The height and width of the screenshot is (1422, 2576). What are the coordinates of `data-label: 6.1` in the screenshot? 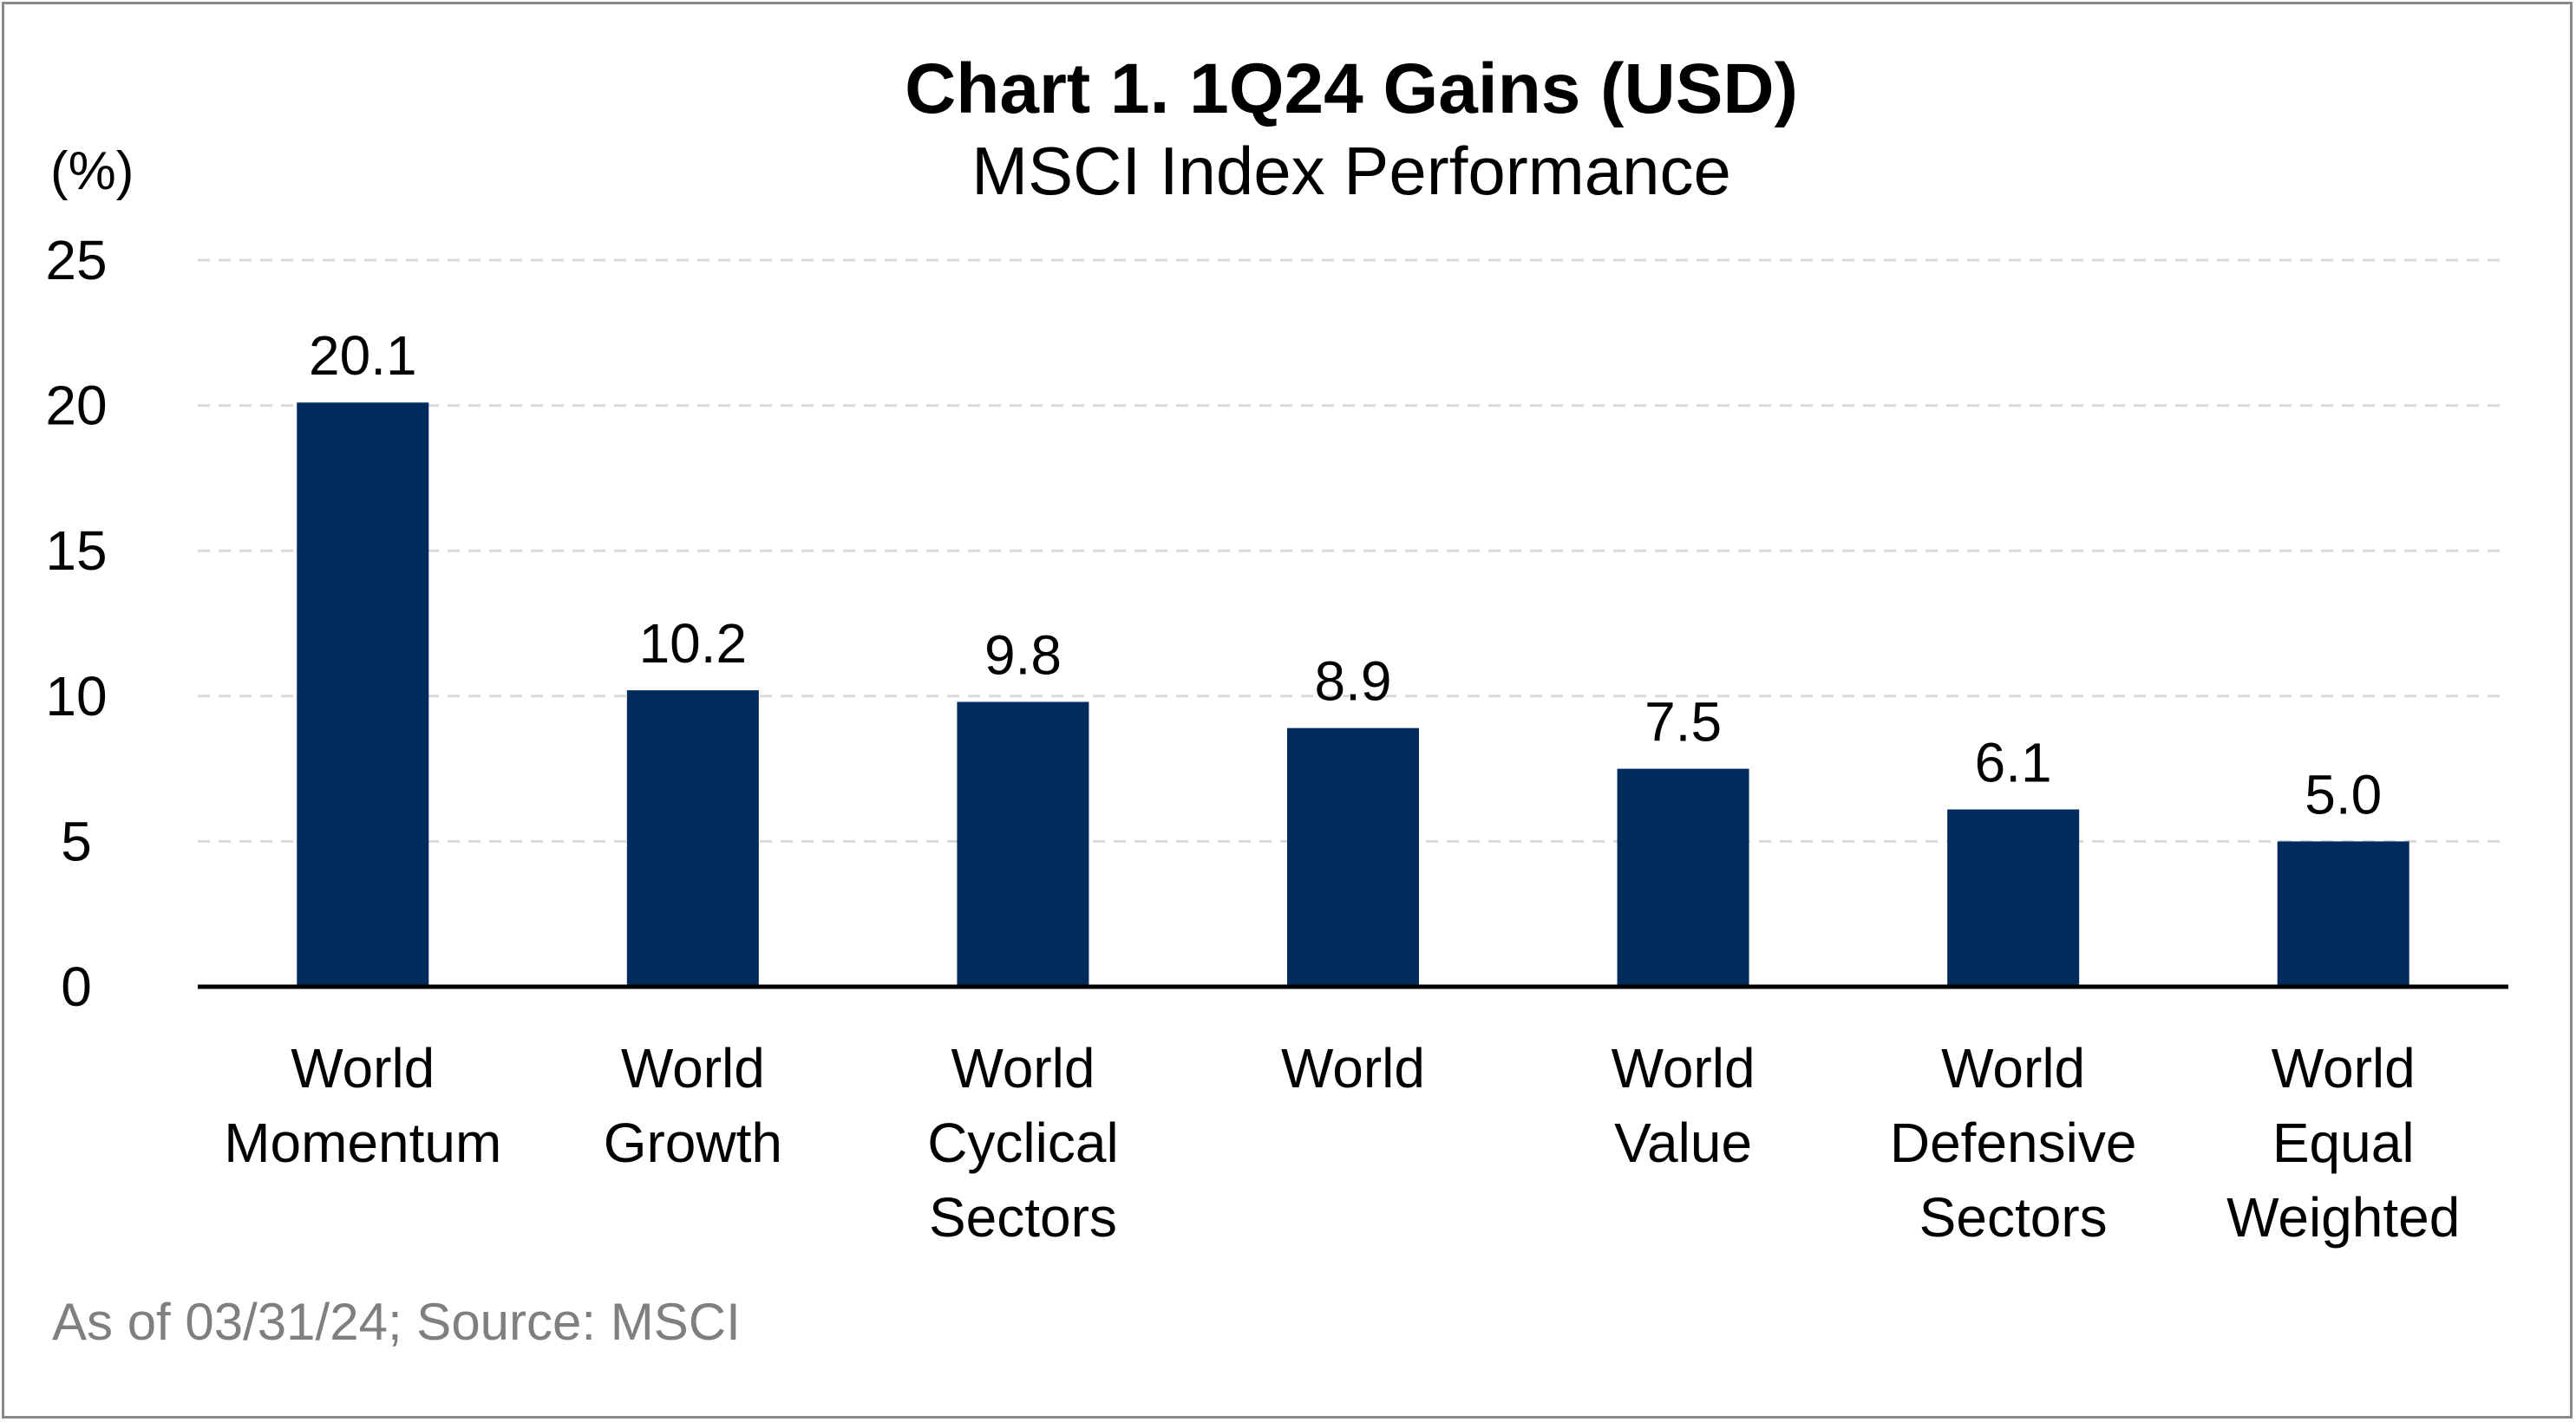 It's located at (2013, 763).